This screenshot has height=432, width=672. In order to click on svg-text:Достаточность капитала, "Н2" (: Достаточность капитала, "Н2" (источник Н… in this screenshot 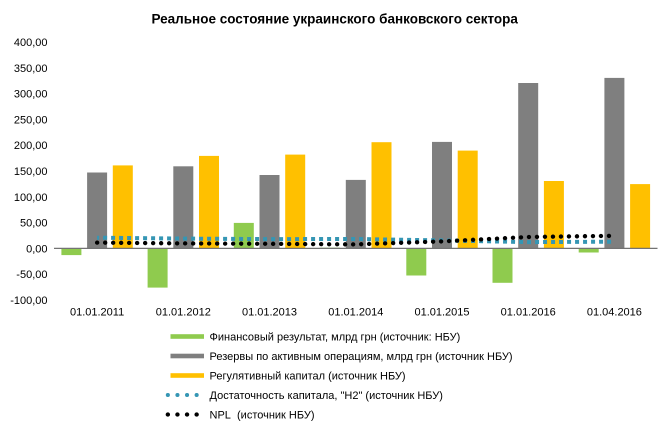, I will do `click(326, 396)`.